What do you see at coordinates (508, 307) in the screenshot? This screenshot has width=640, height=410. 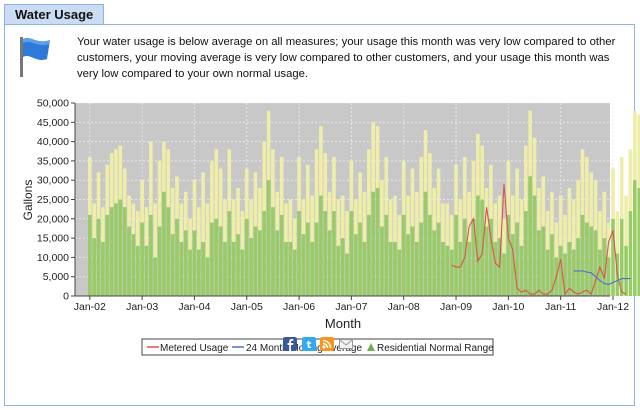 I see `x-tick-label: Jan-10` at bounding box center [508, 307].